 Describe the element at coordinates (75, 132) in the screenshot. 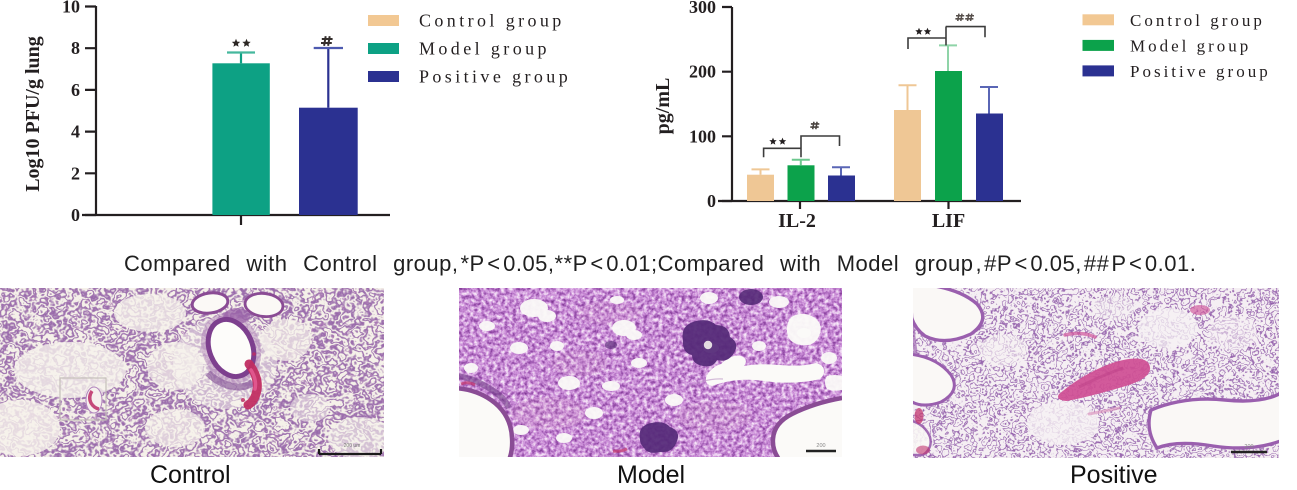

I see `svg-text: 4` at that location.